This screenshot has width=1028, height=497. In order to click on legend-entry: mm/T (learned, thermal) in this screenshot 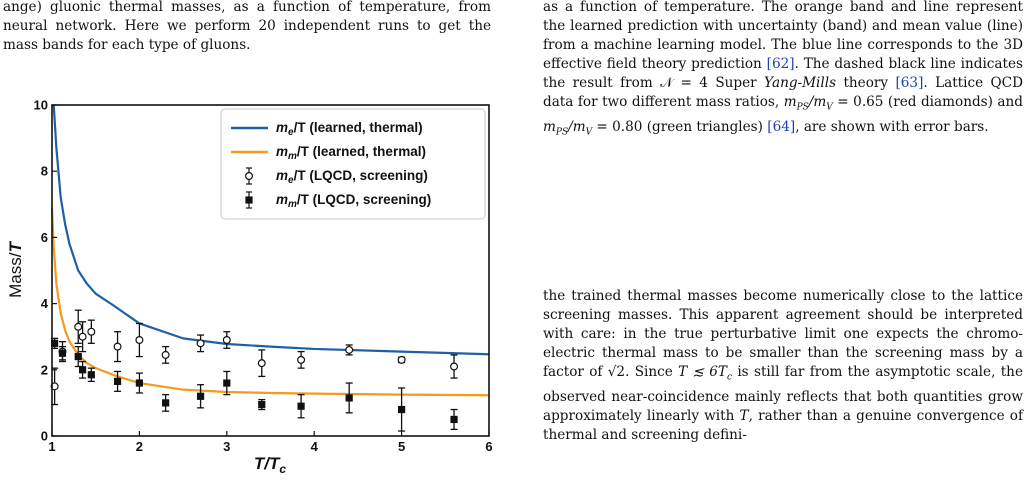, I will do `click(328, 153)`.